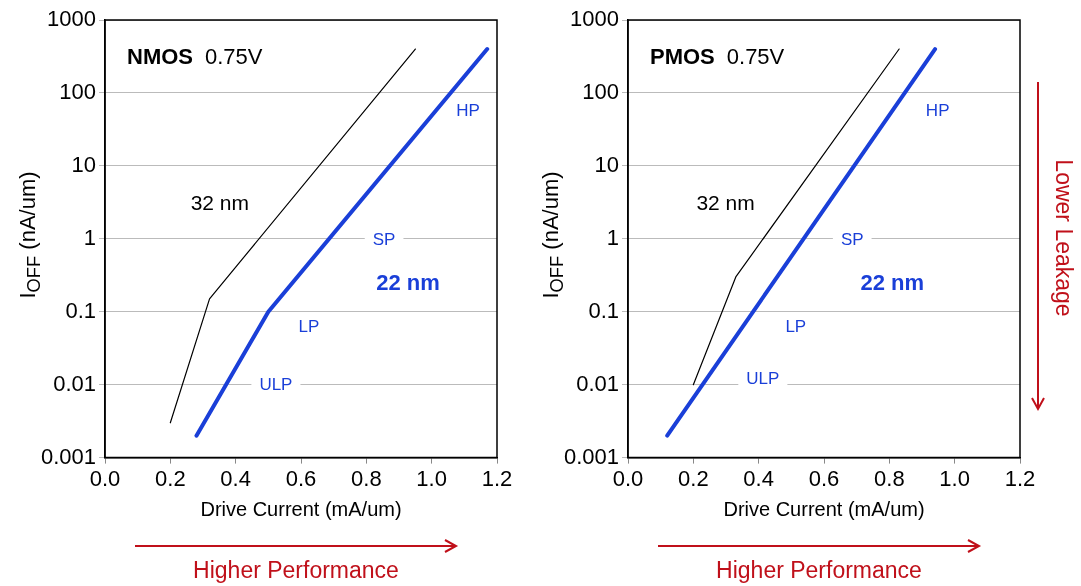  I want to click on text: Lower Leakage, so click(1063, 238).